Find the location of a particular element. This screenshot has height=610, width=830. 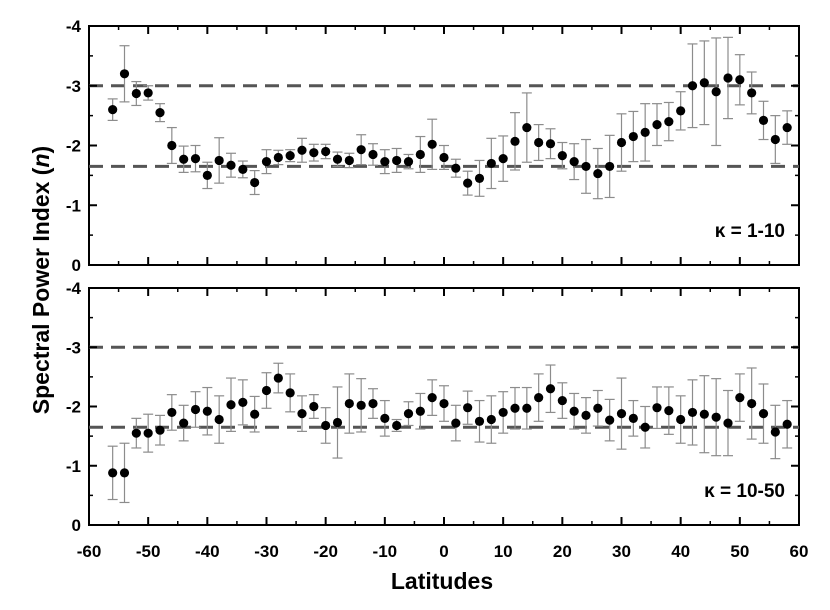

y-axis-title-variable: n is located at coordinates (41, 160).